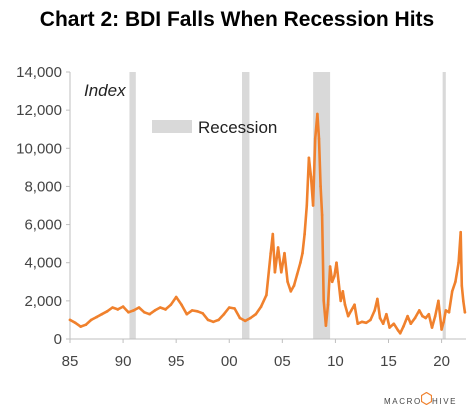 The image size is (474, 414). Describe the element at coordinates (70, 361) in the screenshot. I see `x-tick-label: 85` at that location.